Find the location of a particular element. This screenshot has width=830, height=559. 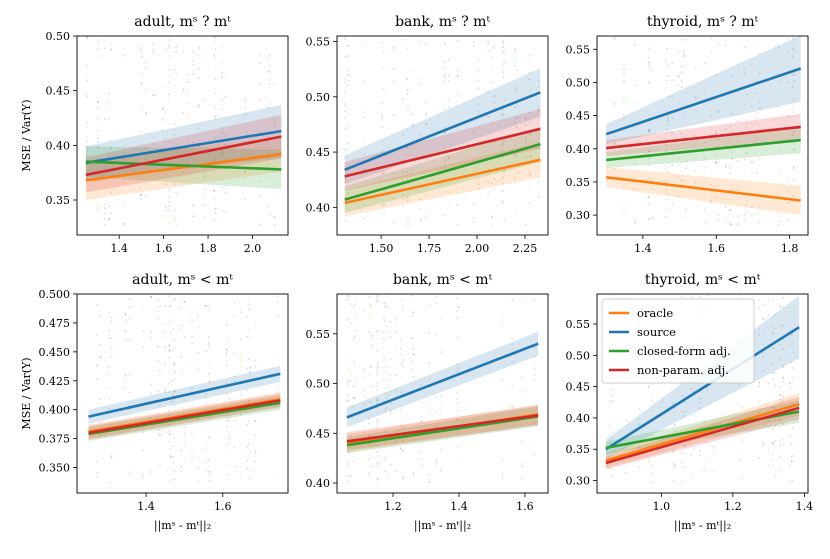

y-tick-label: 0.45 is located at coordinates (58, 91).